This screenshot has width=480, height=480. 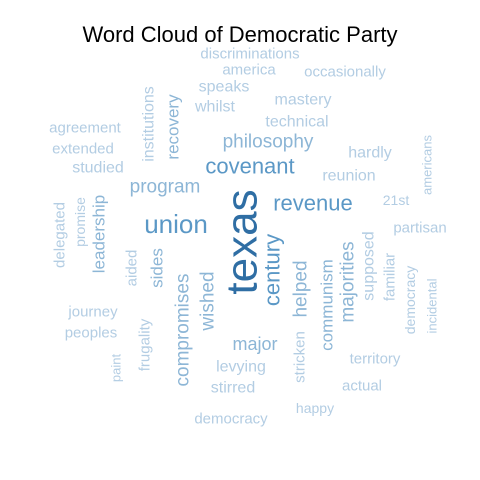 What do you see at coordinates (345, 72) in the screenshot?
I see `word-occasionally-23: occasionally` at bounding box center [345, 72].